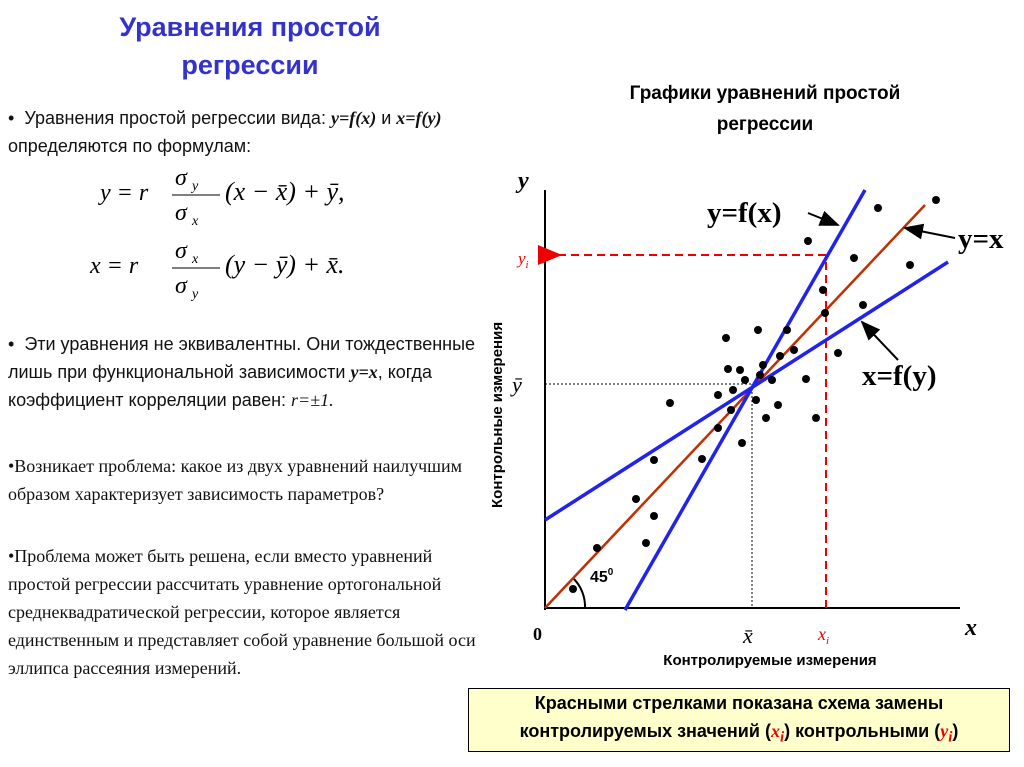  Describe the element at coordinates (285, 264) in the screenshot. I see `formula-rest: (y − ȳ) + x̄.` at that location.